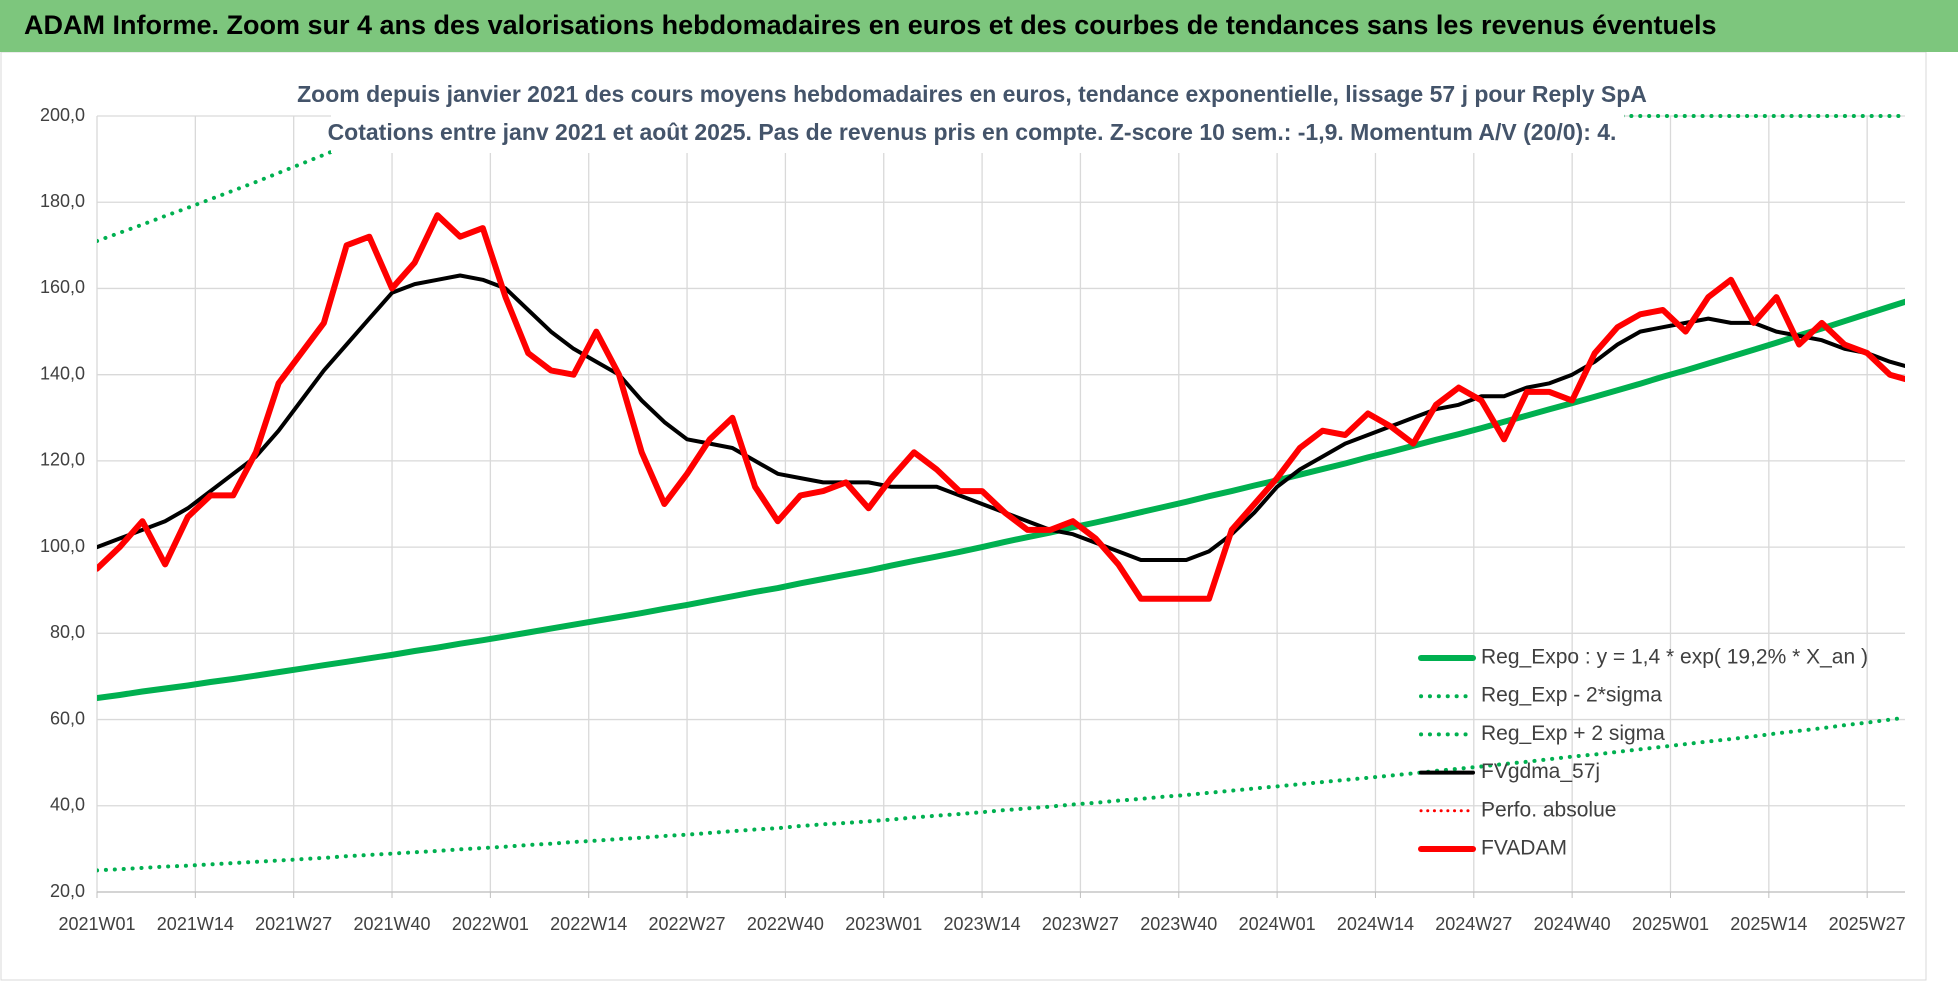 The height and width of the screenshot is (984, 1958). Describe the element at coordinates (1080, 924) in the screenshot. I see `x-tick-label: 2023W27` at that location.